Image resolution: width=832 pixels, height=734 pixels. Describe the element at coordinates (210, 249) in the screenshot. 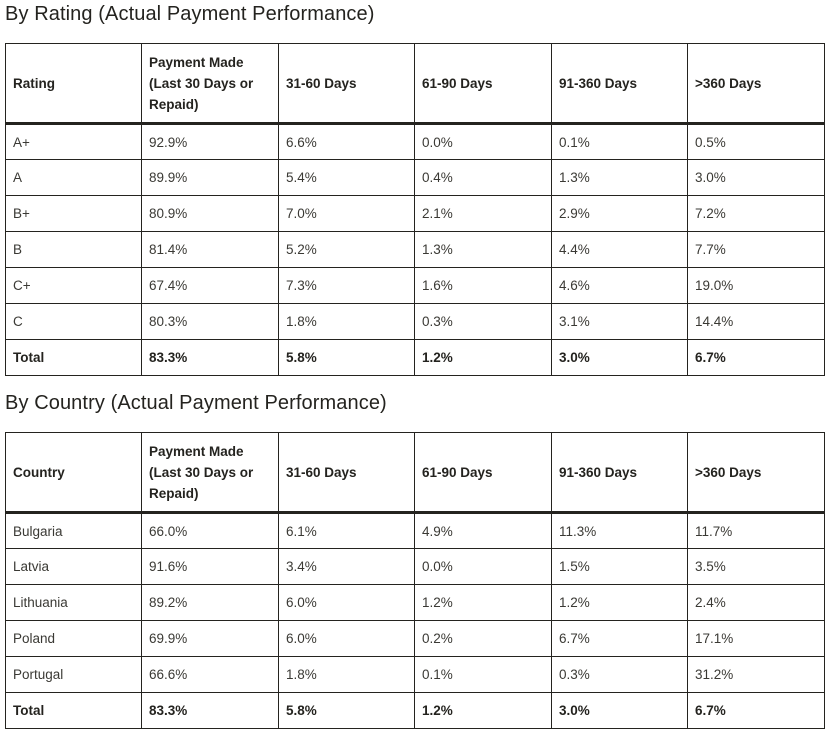

I see `cell-payment-made: 81.4%` at that location.